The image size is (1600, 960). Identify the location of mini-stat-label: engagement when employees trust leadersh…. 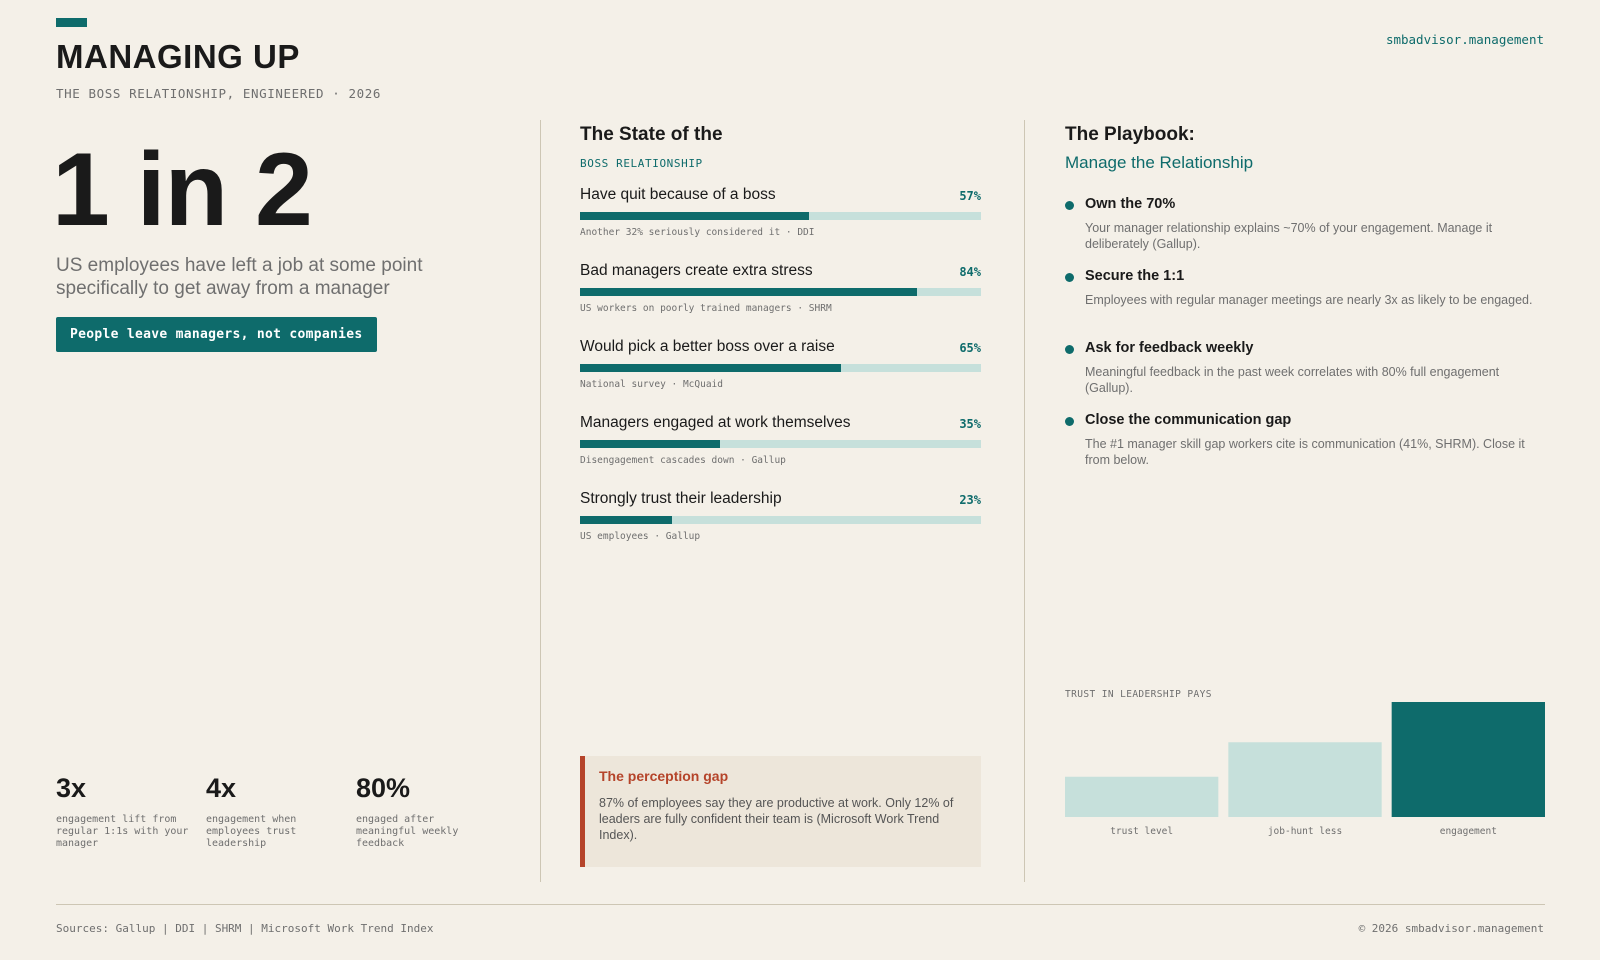
(251, 831).